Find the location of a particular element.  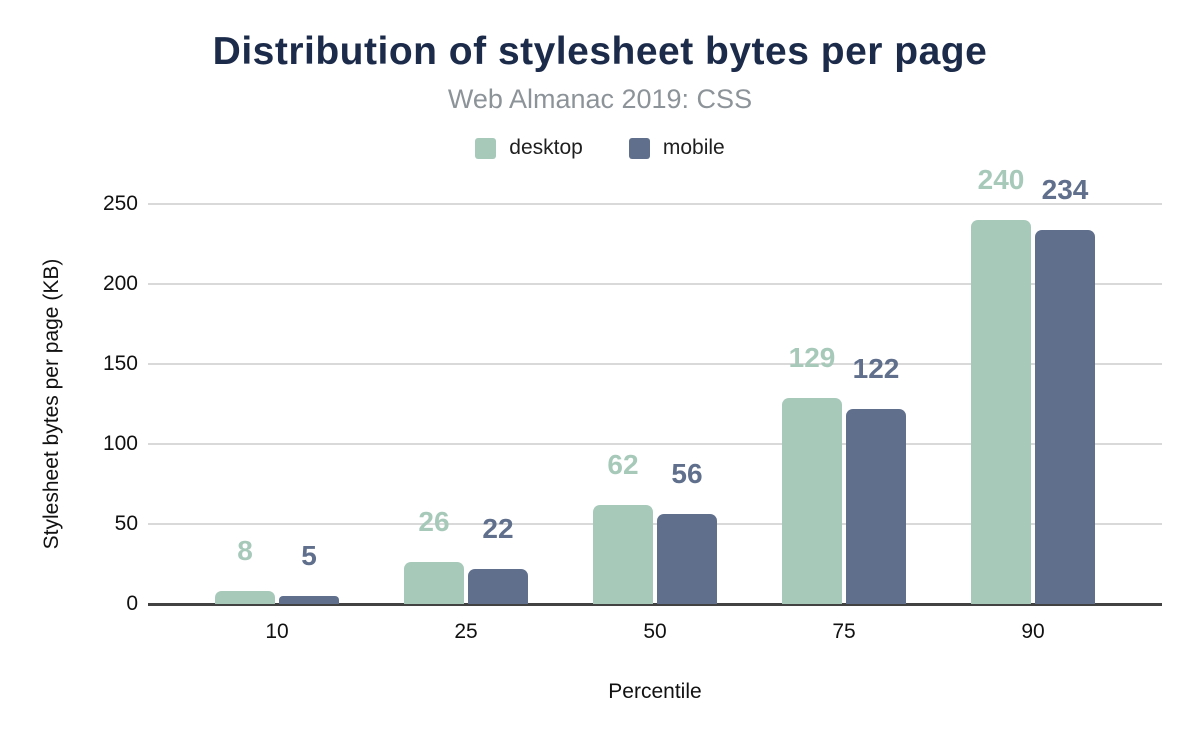

y-tick-label-250: 250 is located at coordinates (120, 203).